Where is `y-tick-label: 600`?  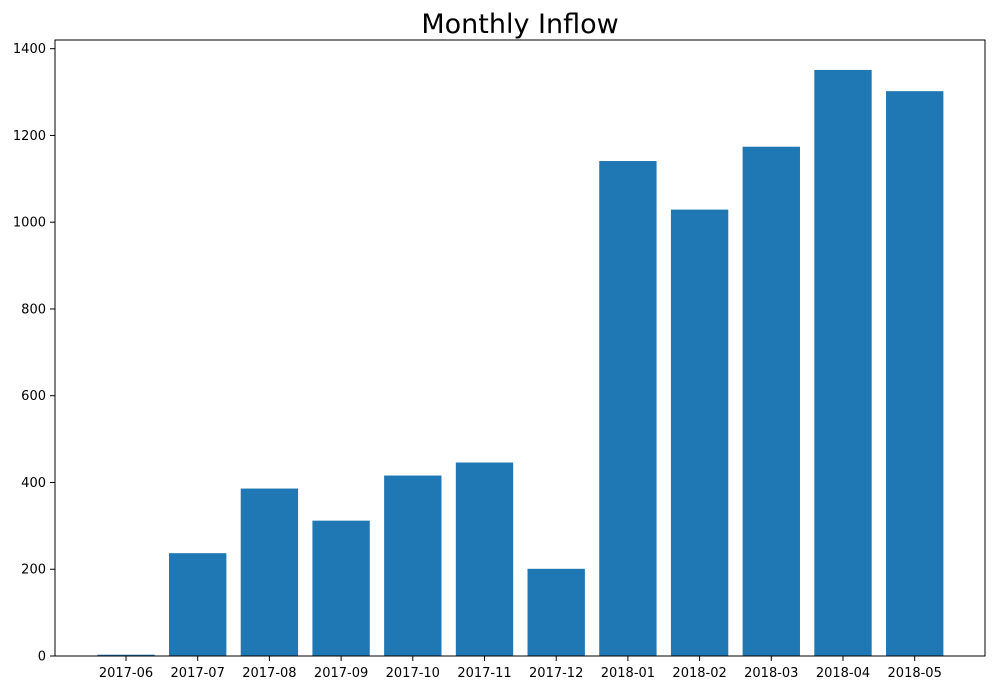
y-tick-label: 600 is located at coordinates (33, 396).